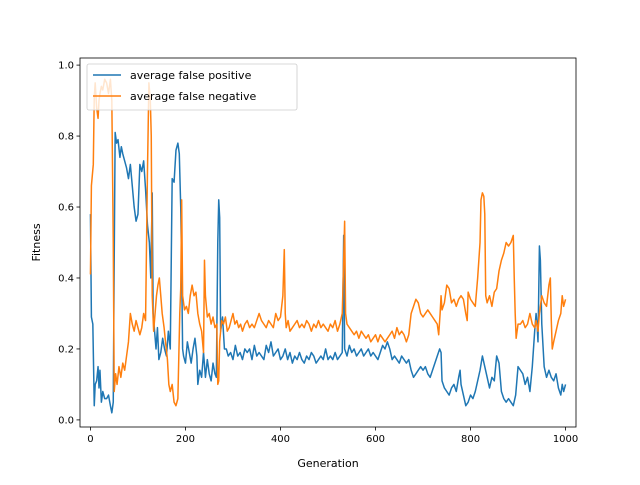 This screenshot has width=640, height=485. Describe the element at coordinates (280, 439) in the screenshot. I see `x-tick-label: 400` at that location.